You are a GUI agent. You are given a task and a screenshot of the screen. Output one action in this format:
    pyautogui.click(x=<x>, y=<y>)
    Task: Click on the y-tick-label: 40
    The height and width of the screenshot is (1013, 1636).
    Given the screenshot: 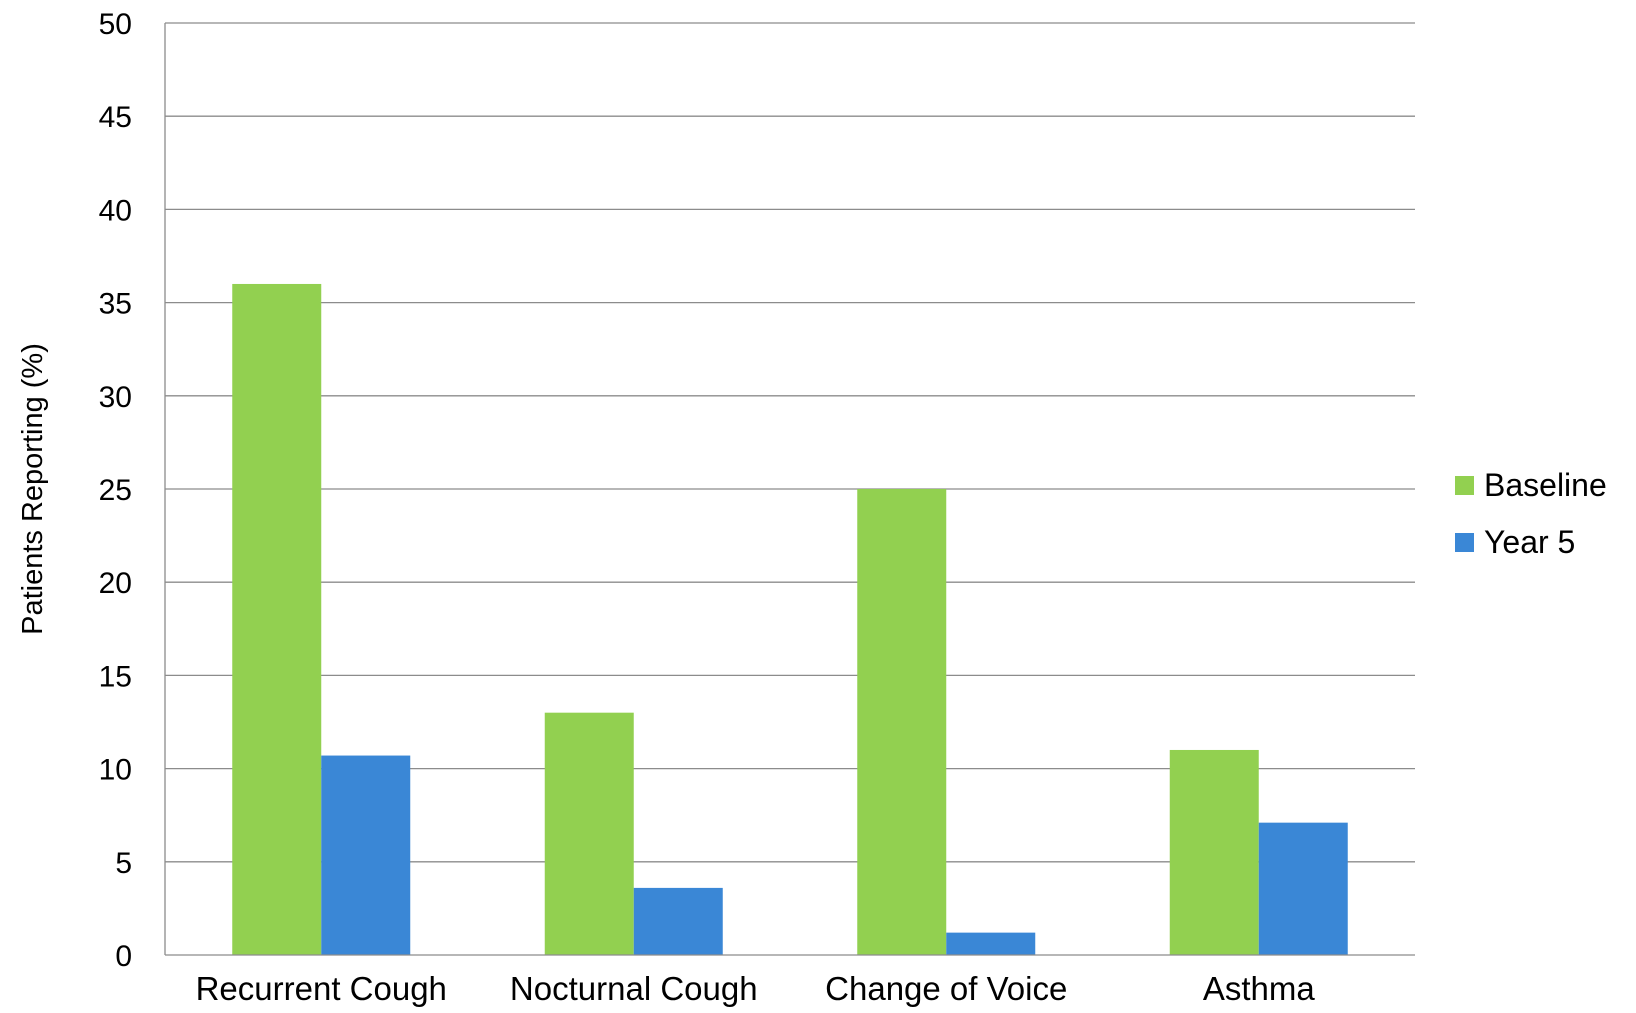 What is the action you would take?
    pyautogui.click(x=115, y=210)
    